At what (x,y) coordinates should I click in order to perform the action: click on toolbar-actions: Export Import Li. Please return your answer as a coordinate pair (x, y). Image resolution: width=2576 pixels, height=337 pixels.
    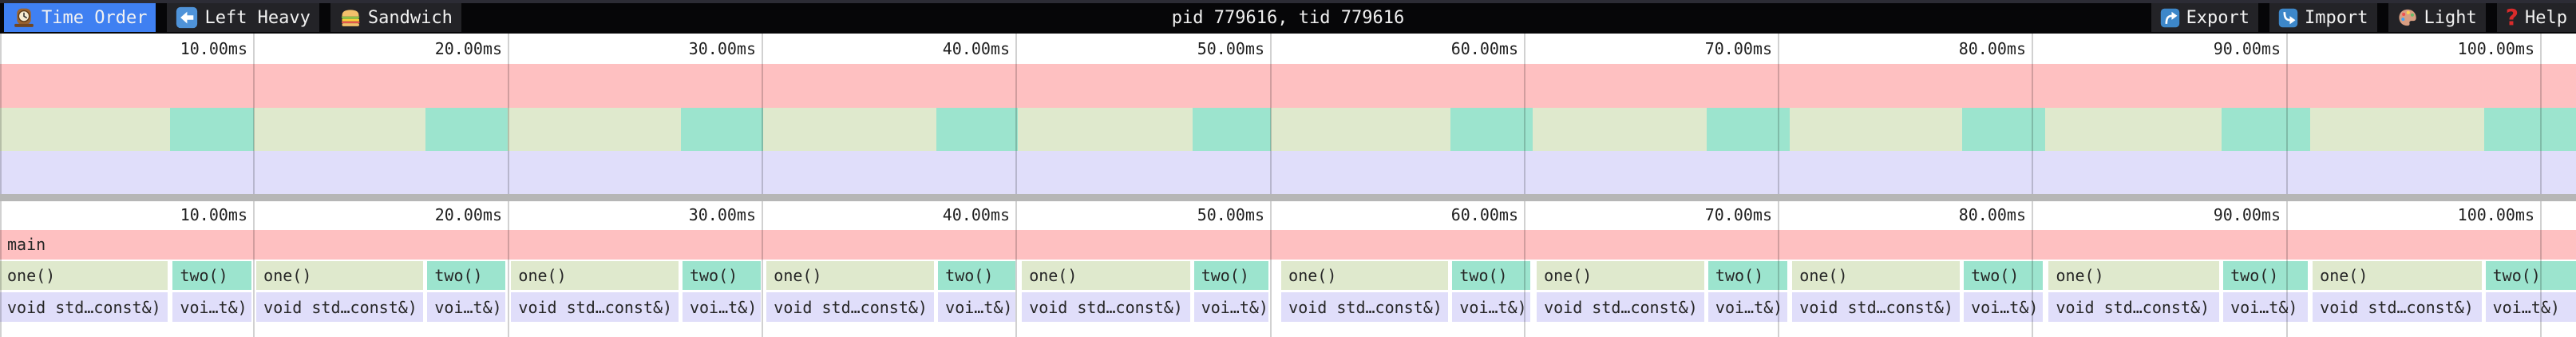
    Looking at the image, I should click on (2364, 17).